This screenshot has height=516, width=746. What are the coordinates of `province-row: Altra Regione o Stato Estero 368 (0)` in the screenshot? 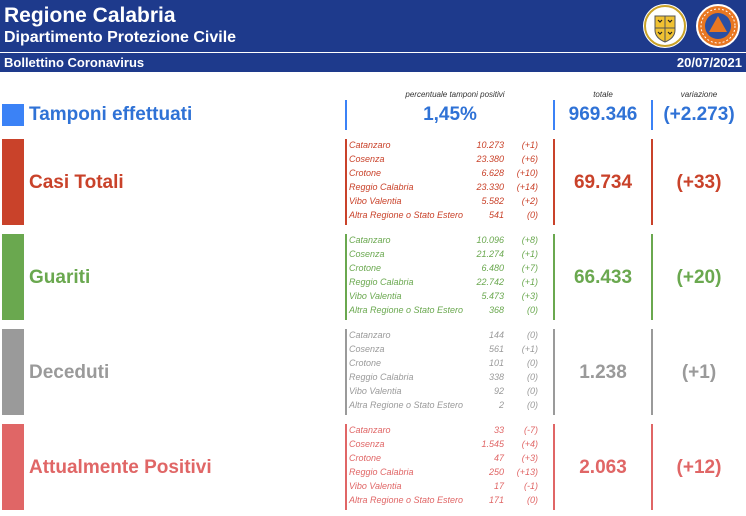 It's located at (449, 311).